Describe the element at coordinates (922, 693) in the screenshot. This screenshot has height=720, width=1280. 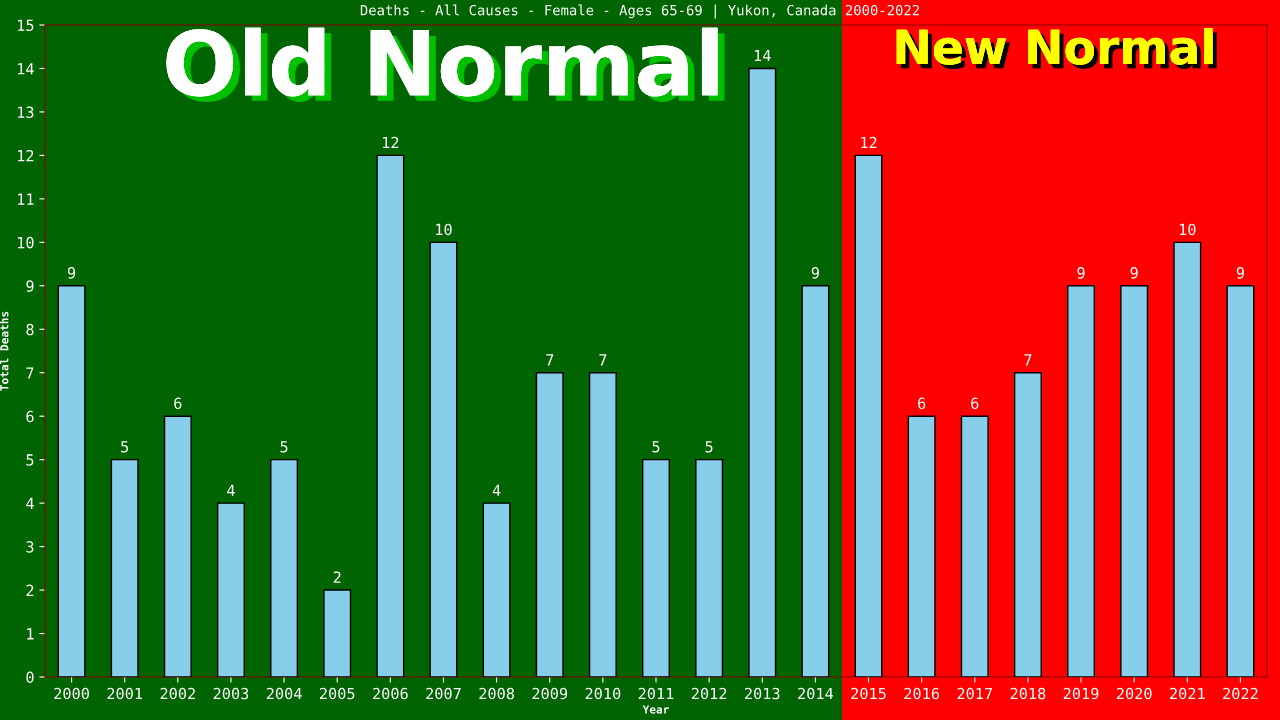
I see `x-tick-label: 2016` at that location.